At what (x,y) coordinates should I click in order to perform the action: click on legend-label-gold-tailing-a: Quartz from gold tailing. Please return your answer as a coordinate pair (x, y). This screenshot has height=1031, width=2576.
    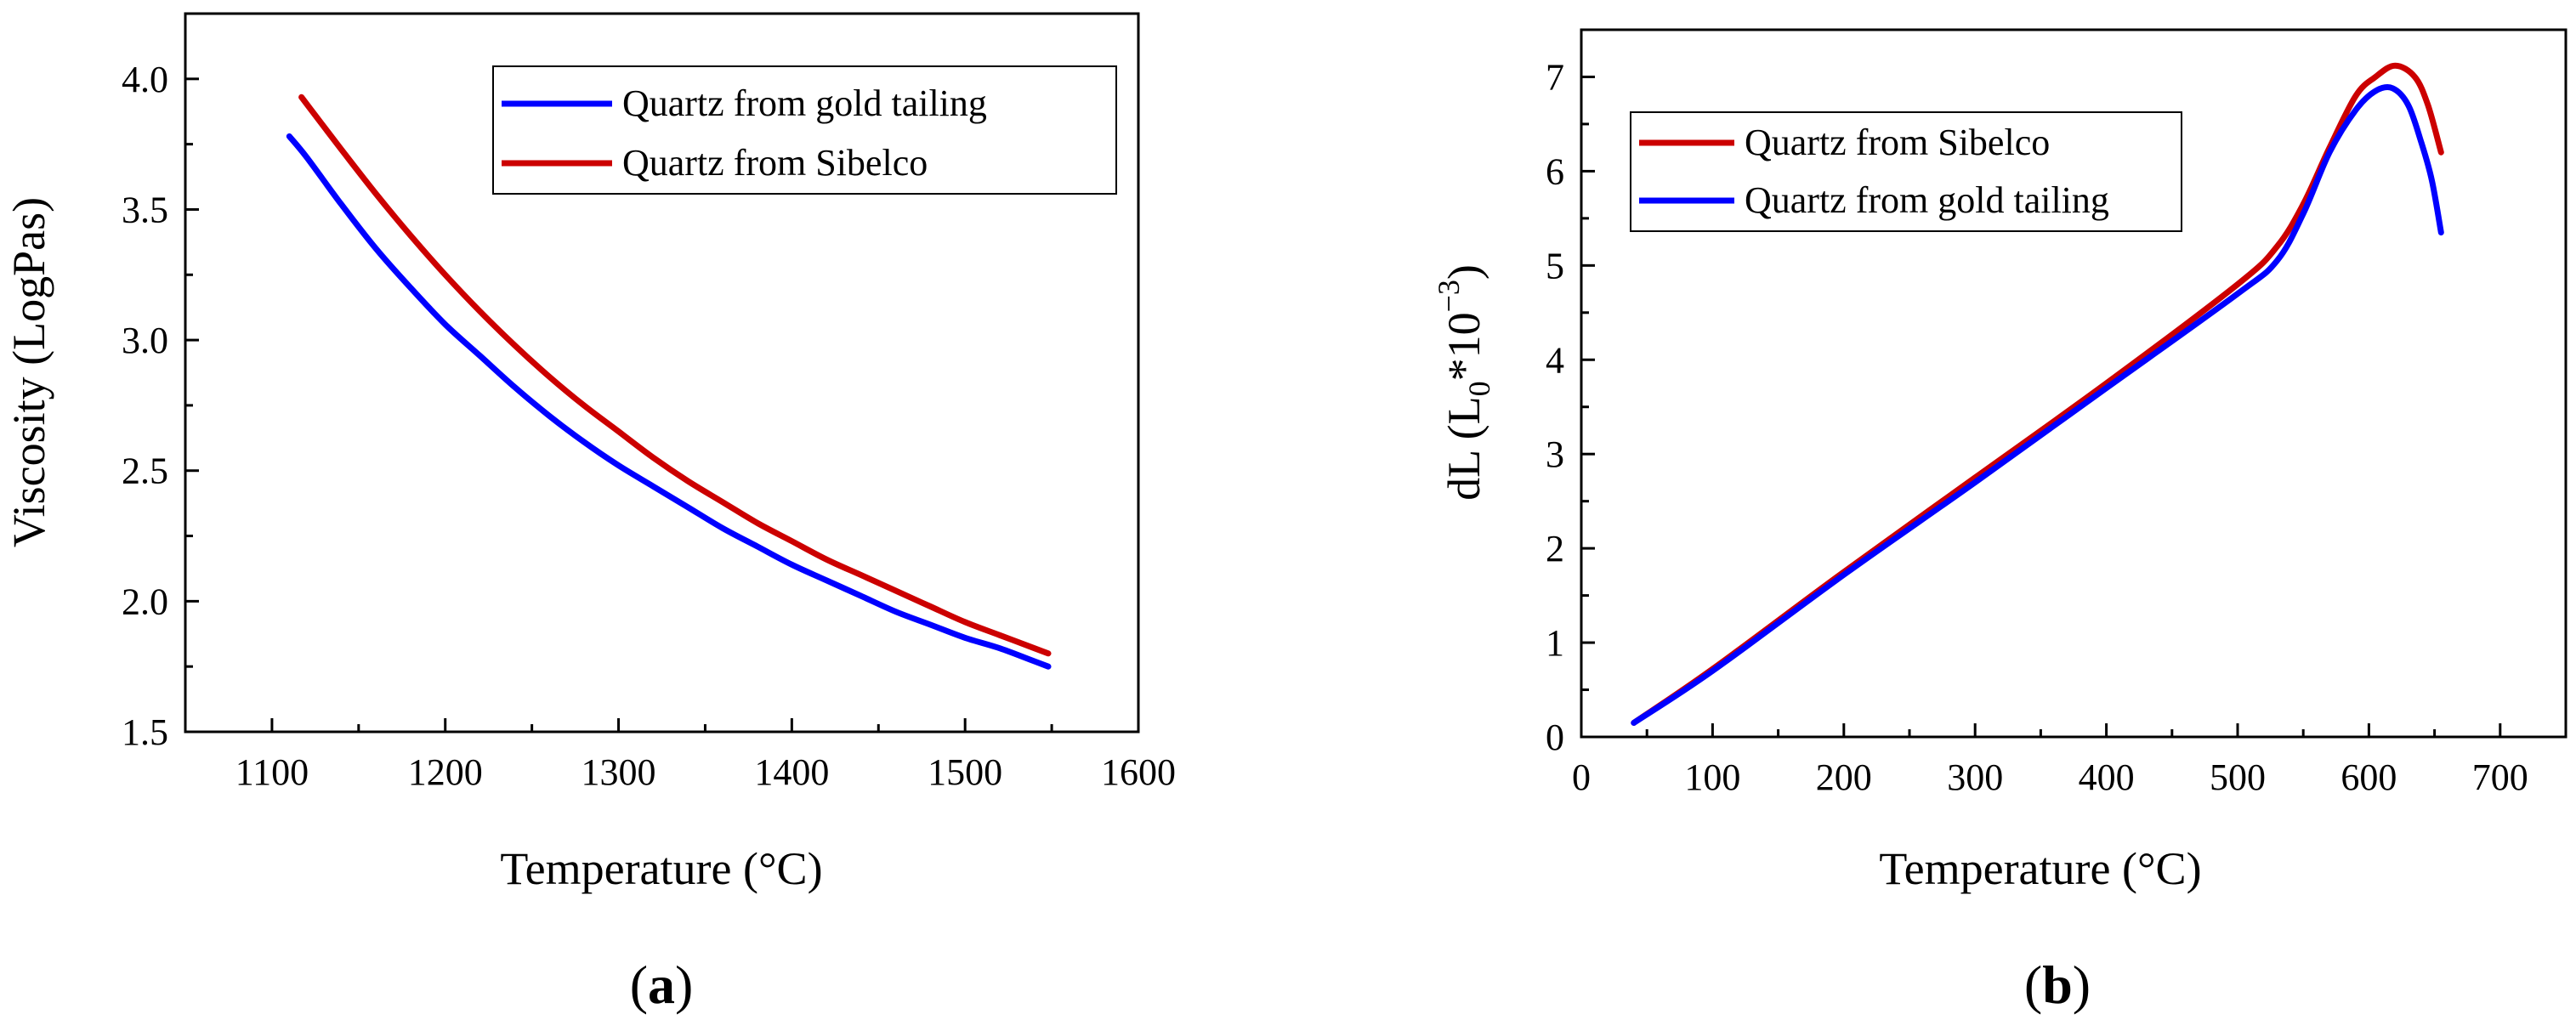
    Looking at the image, I should click on (805, 103).